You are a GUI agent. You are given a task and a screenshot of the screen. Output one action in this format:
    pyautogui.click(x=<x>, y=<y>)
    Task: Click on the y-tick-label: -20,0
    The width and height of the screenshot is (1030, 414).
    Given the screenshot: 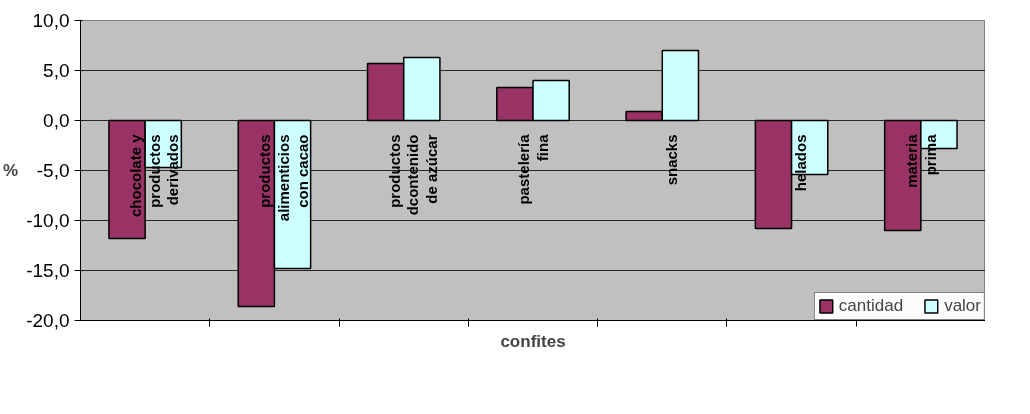 What is the action you would take?
    pyautogui.click(x=48, y=320)
    